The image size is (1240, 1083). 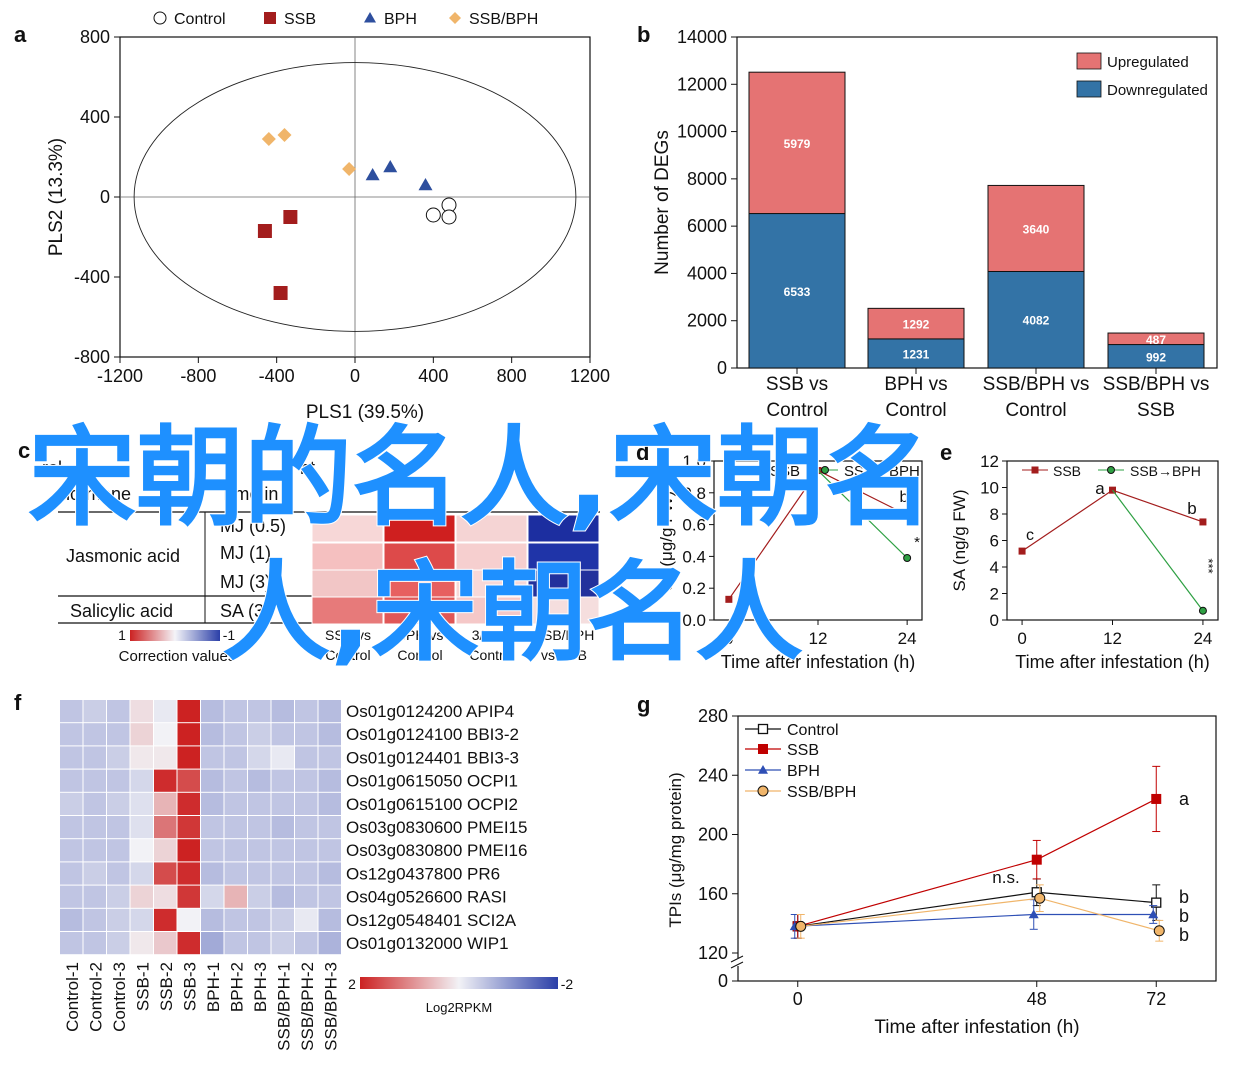 I want to click on x-tick-label: -800, so click(x=198, y=376).